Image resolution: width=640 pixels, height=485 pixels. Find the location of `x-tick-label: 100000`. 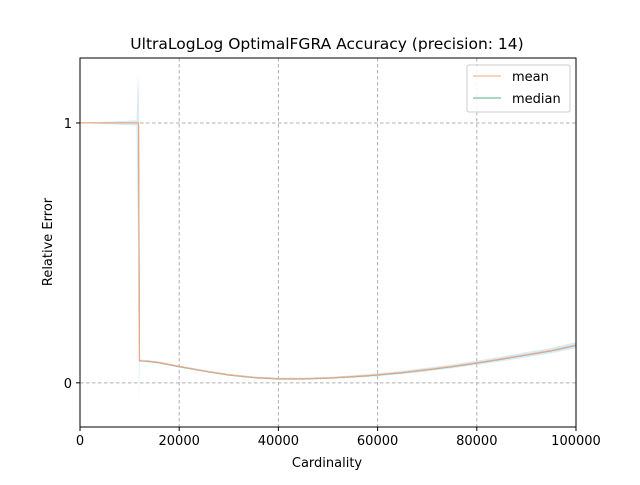

x-tick-label: 100000 is located at coordinates (576, 441).